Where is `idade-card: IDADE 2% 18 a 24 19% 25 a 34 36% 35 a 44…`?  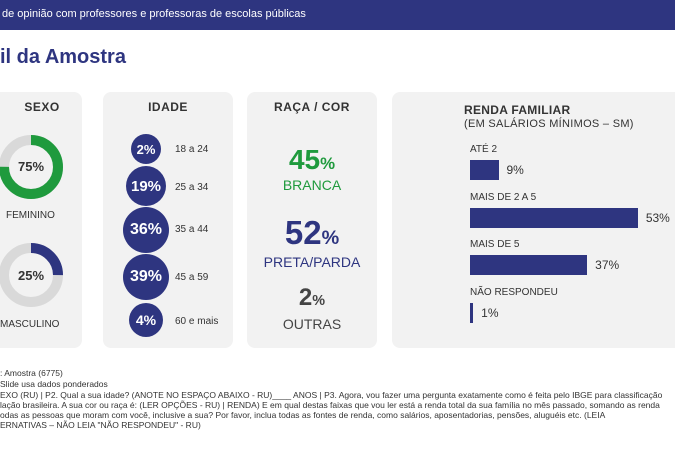
idade-card: IDADE 2% 18 a 24 19% 25 a 34 36% 35 a 44… is located at coordinates (168, 220).